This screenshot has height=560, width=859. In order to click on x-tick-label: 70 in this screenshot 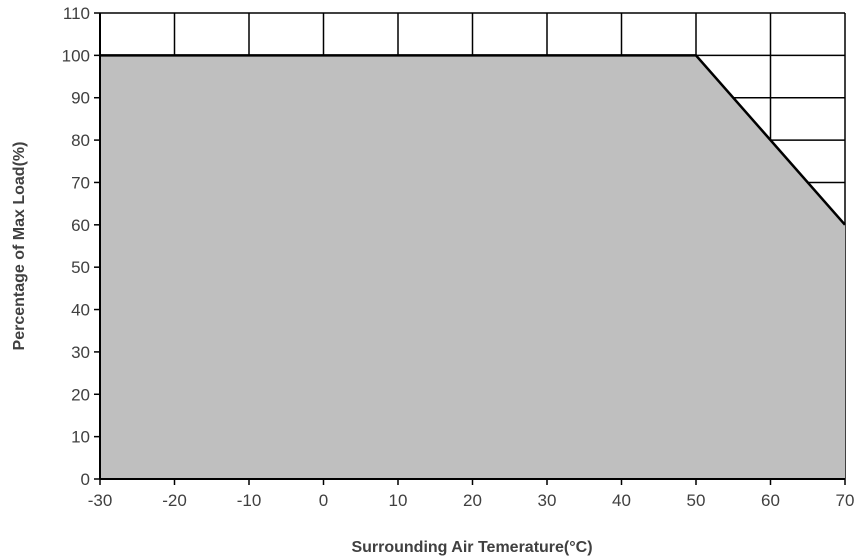, I will do `click(845, 500)`.